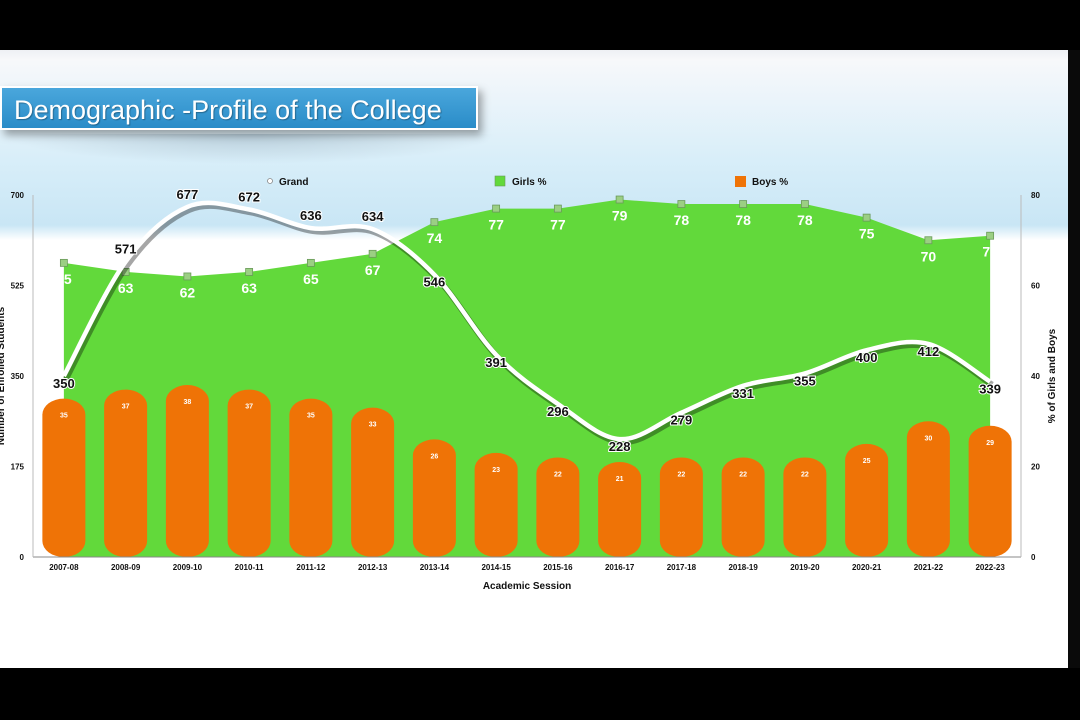  I want to click on y-left-tick-525: 525, so click(18, 286).